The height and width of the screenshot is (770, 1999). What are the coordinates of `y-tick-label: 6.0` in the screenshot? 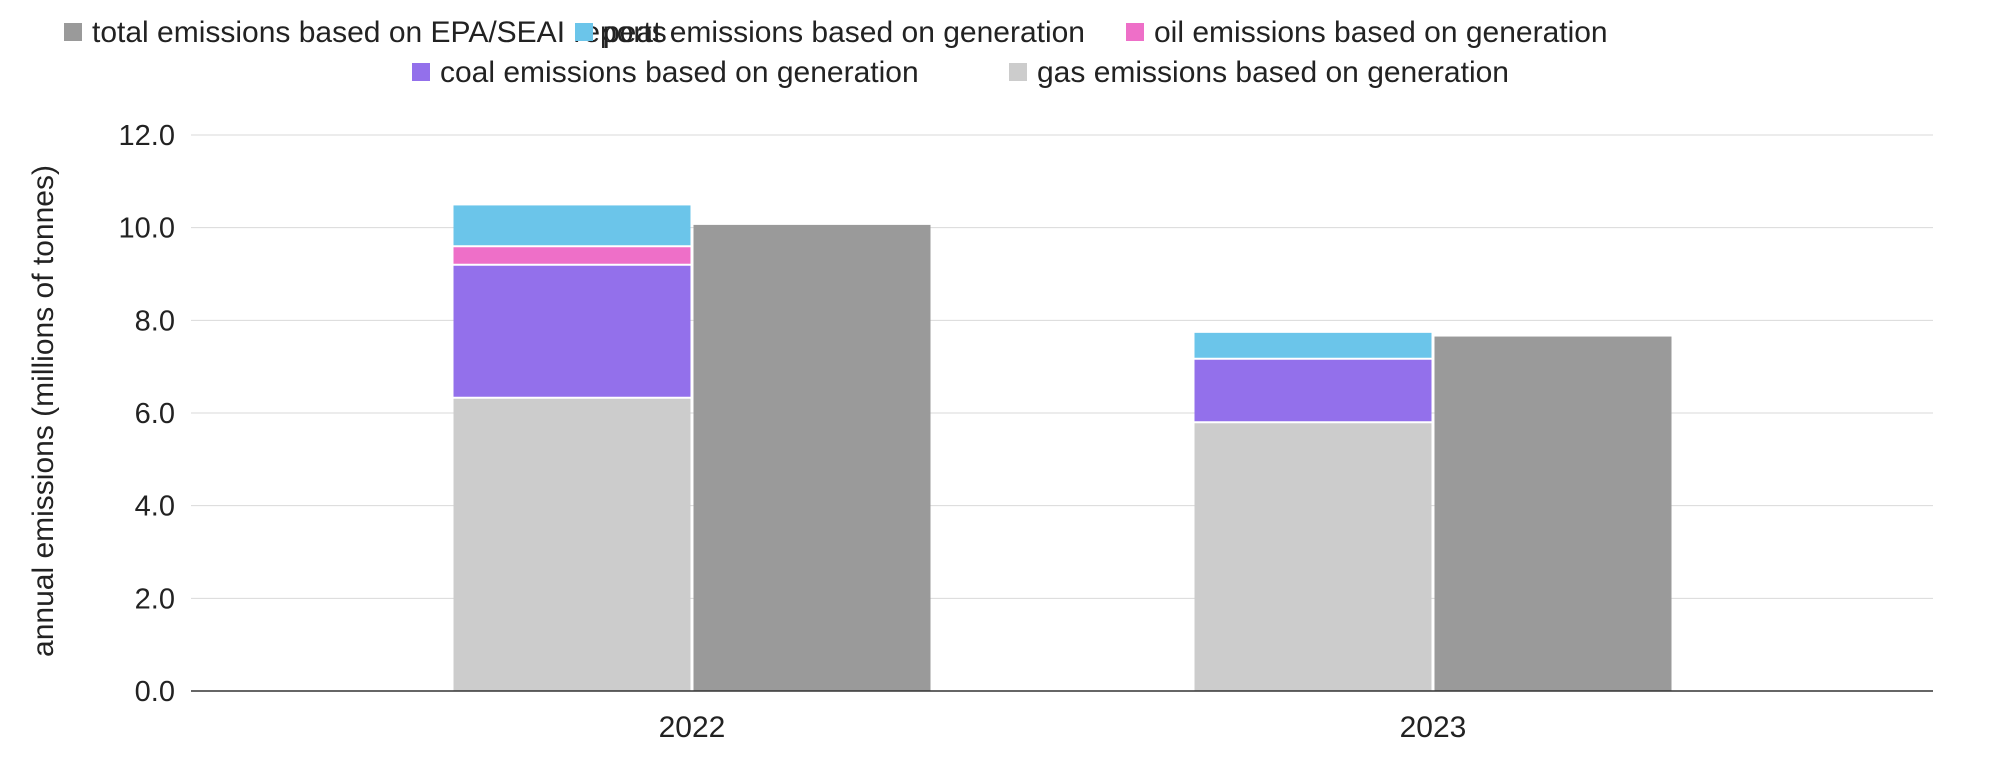 It's located at (155, 414).